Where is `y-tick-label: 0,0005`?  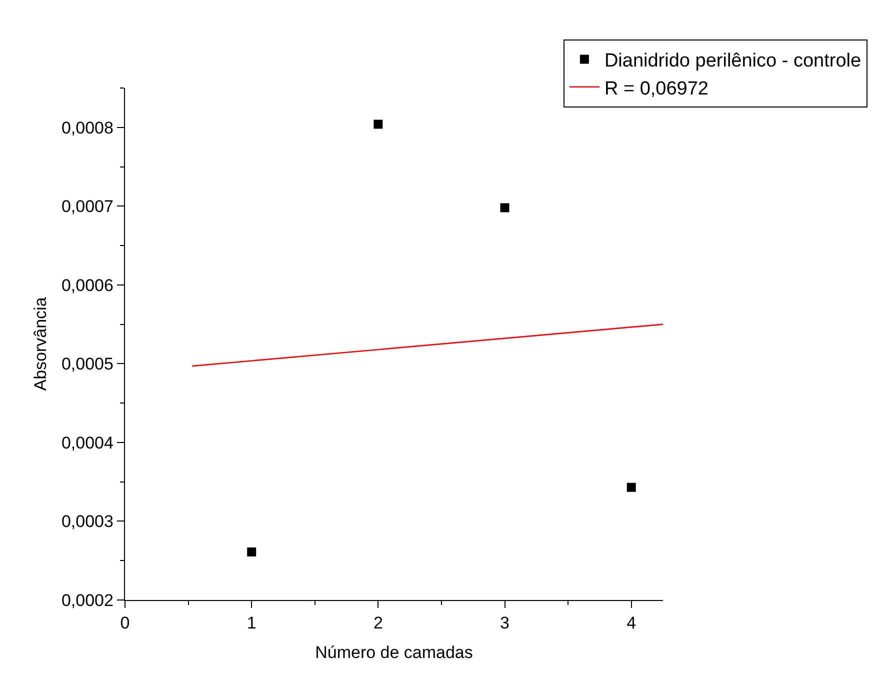 y-tick-label: 0,0005 is located at coordinates (87, 364).